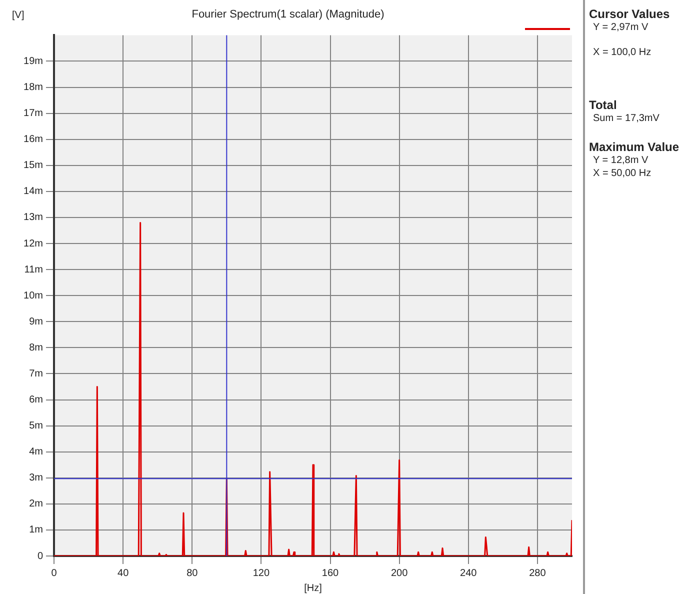 This screenshot has height=594, width=683. I want to click on y-axis-title: [V], so click(18, 15).